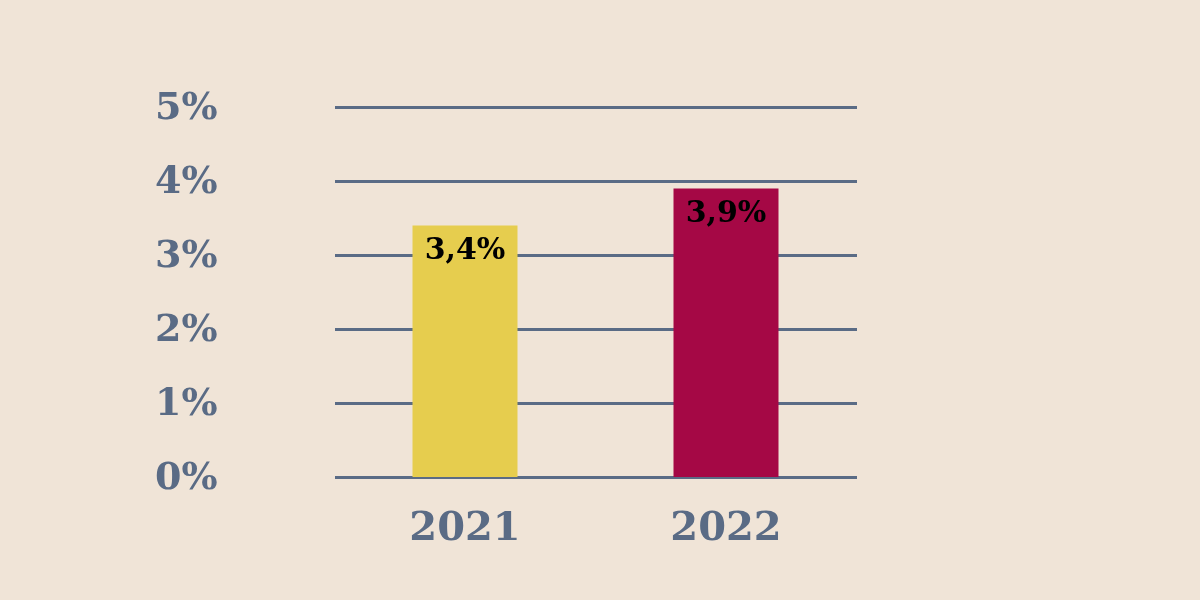 The width and height of the screenshot is (1200, 600). I want to click on y-tick-label: 0%, so click(186, 475).